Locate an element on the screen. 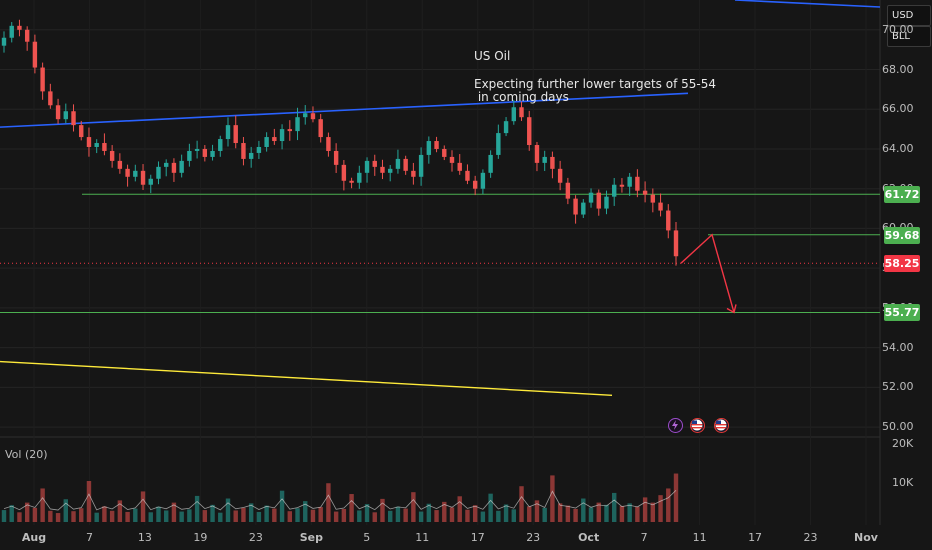 The height and width of the screenshot is (550, 932). price-tag: 61.72 is located at coordinates (902, 195).